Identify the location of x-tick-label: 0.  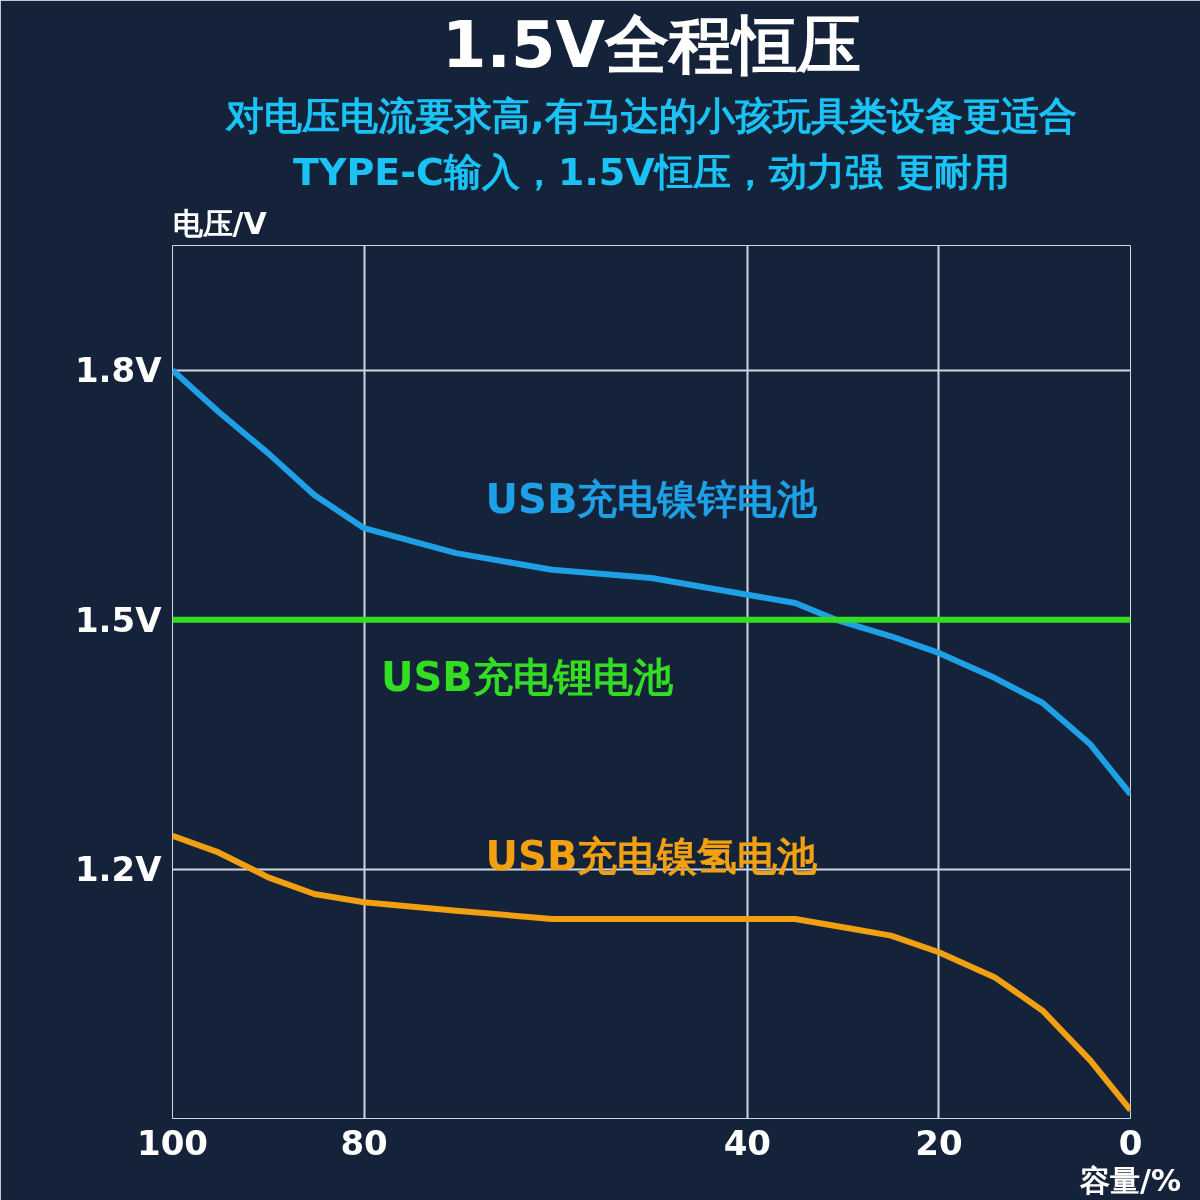
(1130, 1142).